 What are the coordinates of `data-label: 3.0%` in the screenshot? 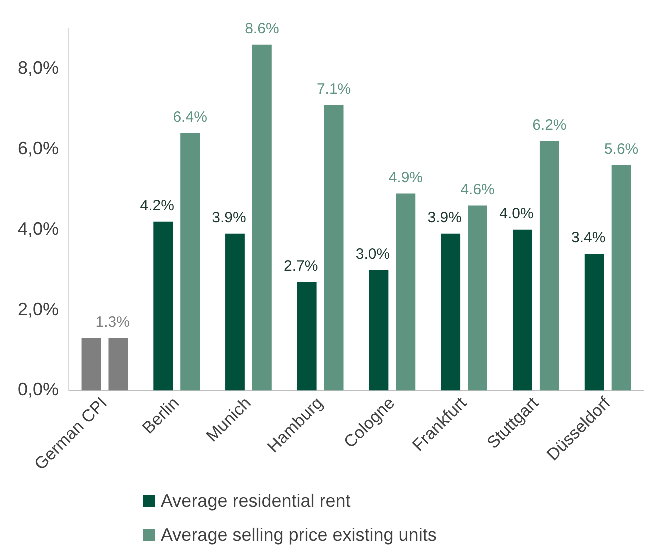 It's located at (373, 254).